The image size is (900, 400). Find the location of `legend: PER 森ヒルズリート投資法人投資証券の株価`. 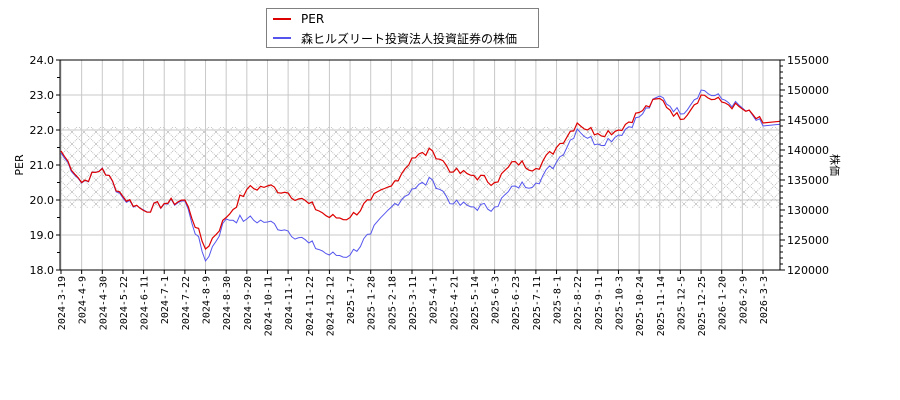

legend: PER 森ヒルズリート投資法人投資証券の株価 is located at coordinates (402, 28).